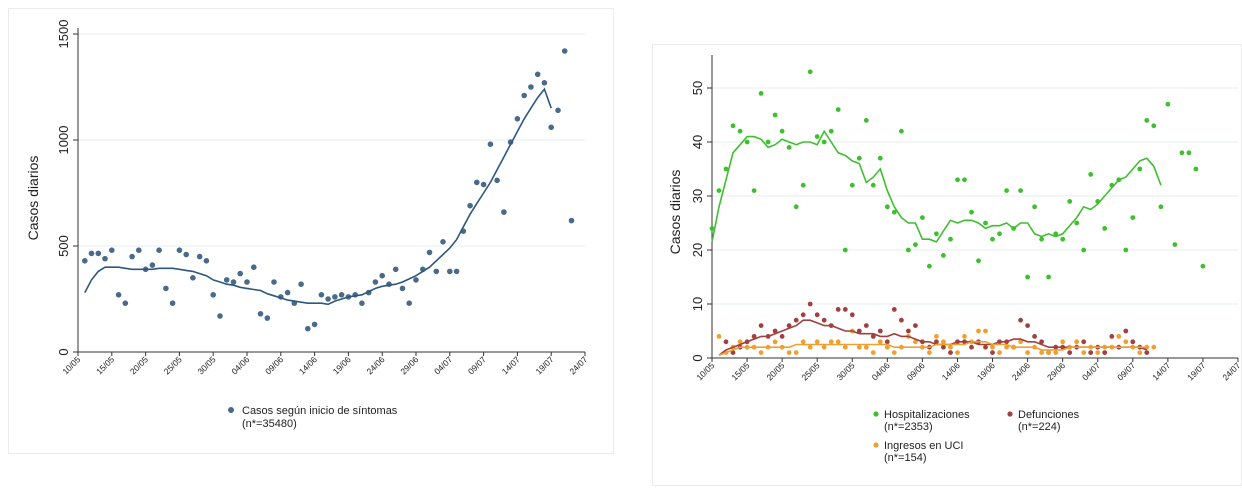 Image resolution: width=1242 pixels, height=494 pixels. I want to click on x-tick-label: 30/05, so click(206, 365).